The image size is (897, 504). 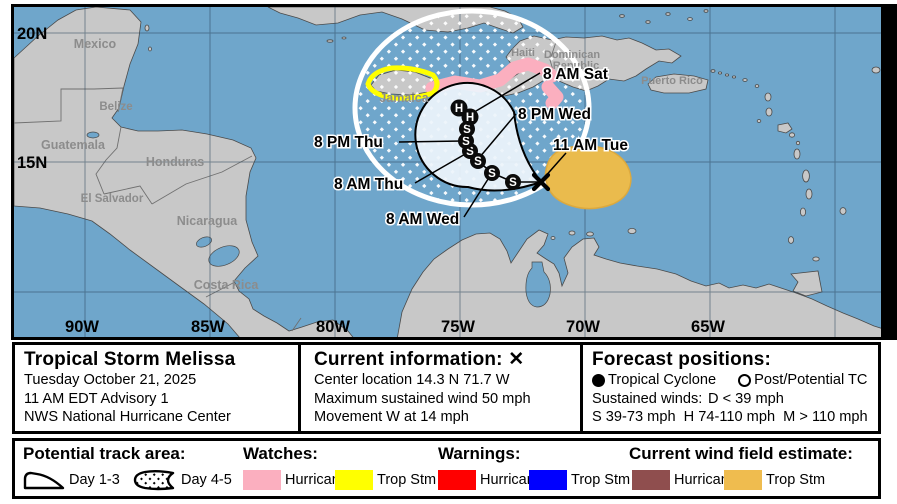 I want to click on hurricane-warning-label: Hurricane, so click(x=511, y=480).